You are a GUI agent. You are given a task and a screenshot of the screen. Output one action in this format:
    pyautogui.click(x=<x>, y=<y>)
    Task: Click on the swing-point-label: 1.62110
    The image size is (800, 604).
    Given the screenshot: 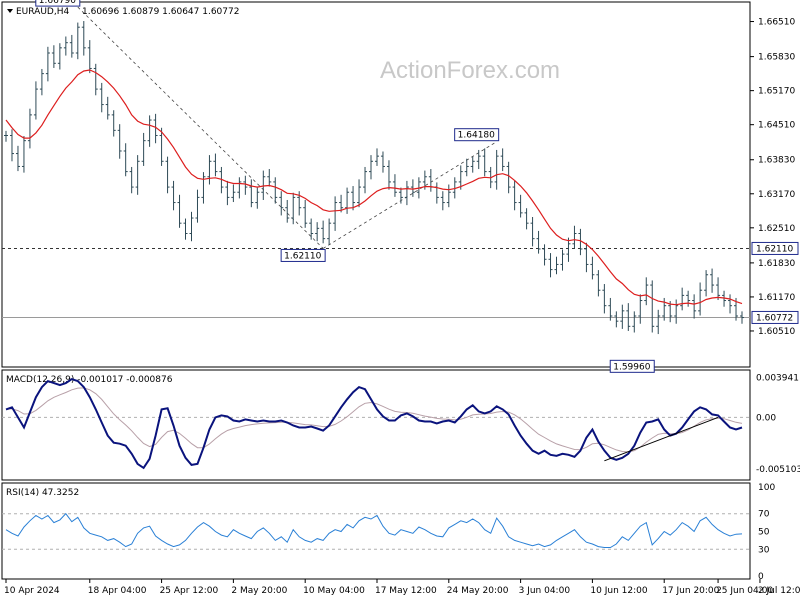 What is the action you would take?
    pyautogui.click(x=302, y=256)
    